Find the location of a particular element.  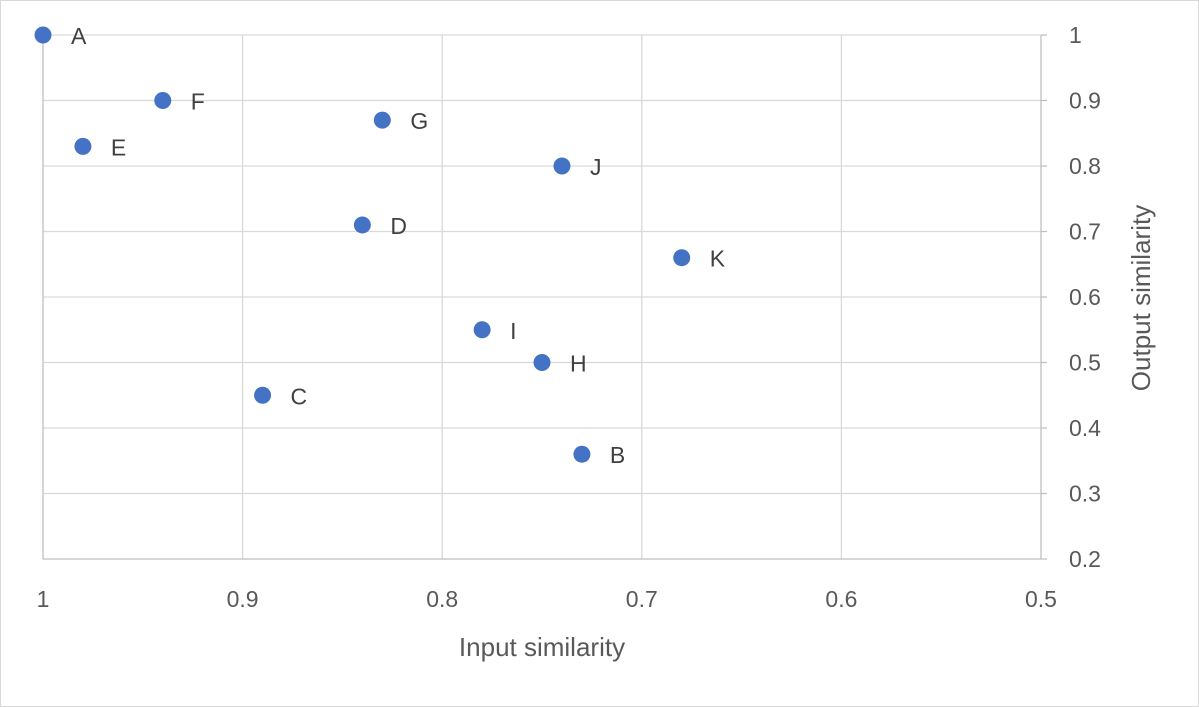

scatter-point-d is located at coordinates (362, 225).